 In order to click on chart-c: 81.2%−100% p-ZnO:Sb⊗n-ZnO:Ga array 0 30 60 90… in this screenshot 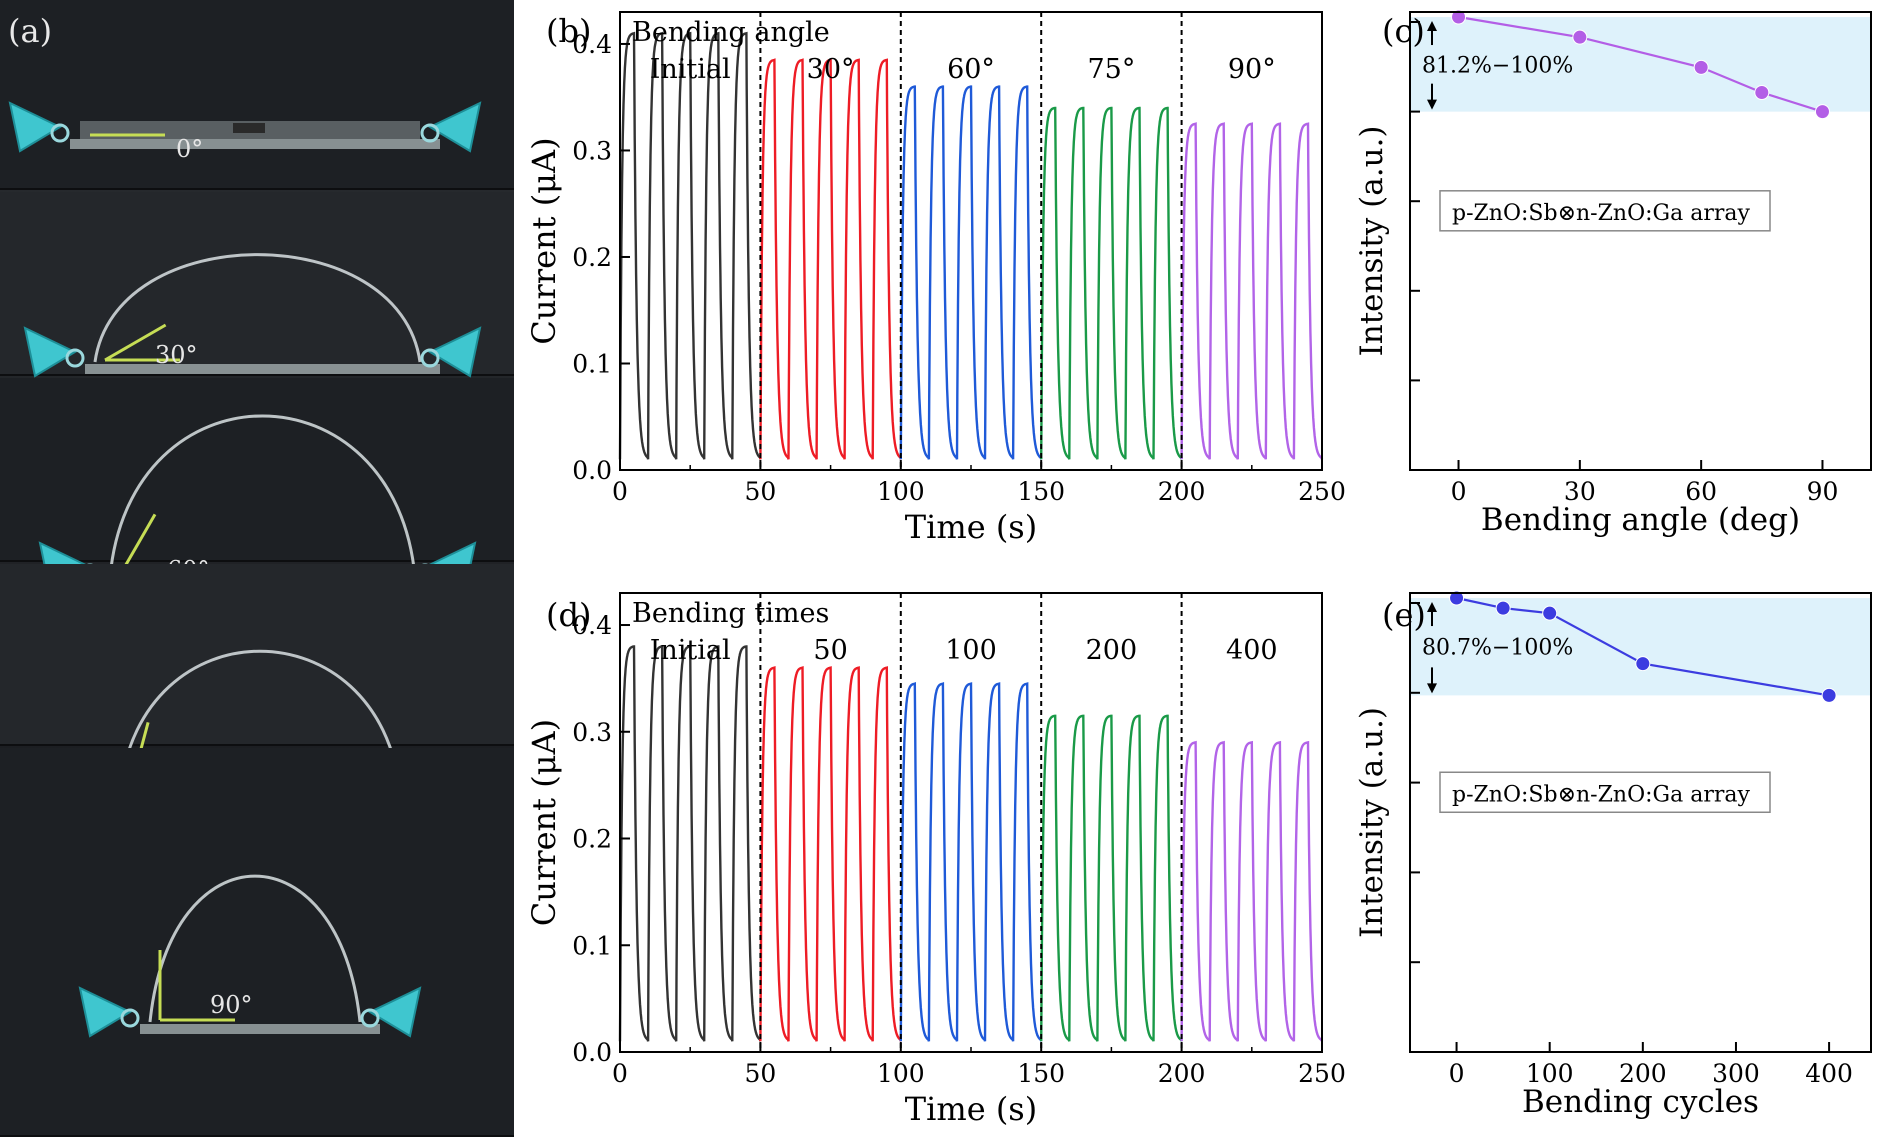, I will do `click(1613, 273)`.